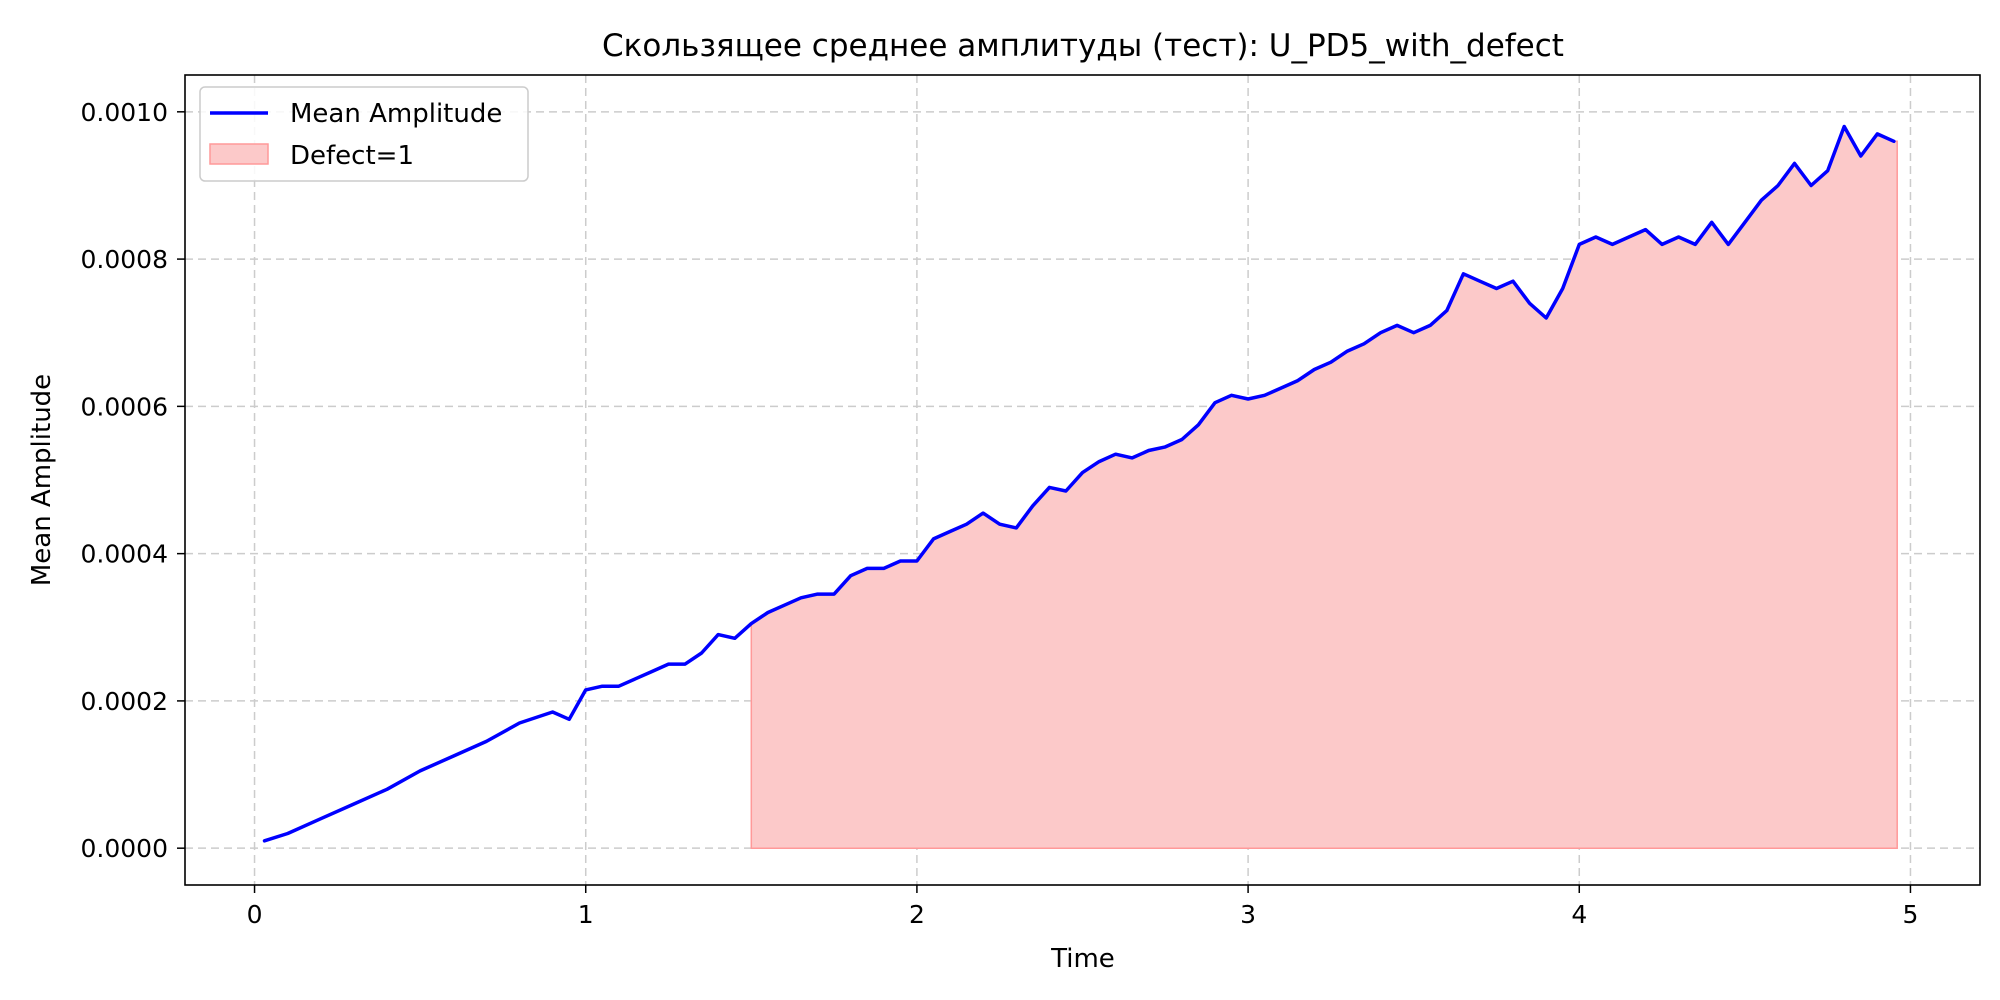  Describe the element at coordinates (586, 914) in the screenshot. I see `x-tick-label: 1` at that location.